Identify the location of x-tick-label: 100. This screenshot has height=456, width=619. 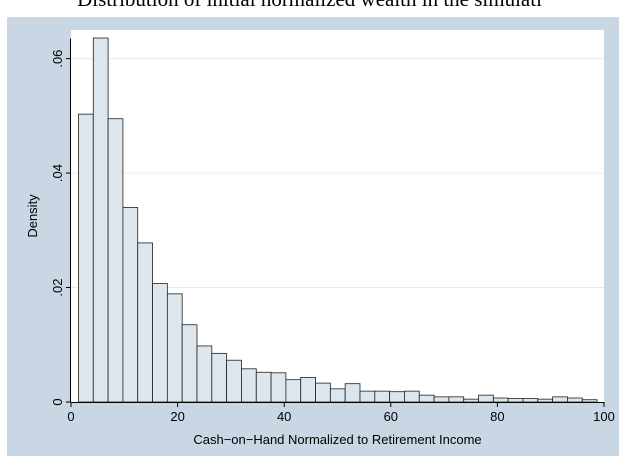
(604, 416).